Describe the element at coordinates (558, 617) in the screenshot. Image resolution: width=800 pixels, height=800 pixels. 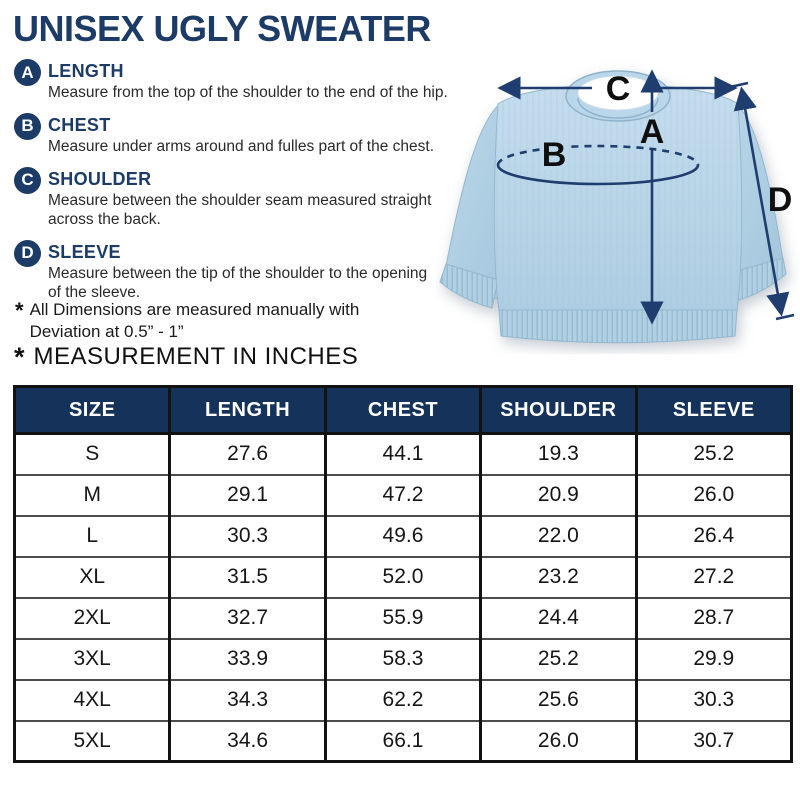
I see `shoulder-cell: 24.4` at that location.